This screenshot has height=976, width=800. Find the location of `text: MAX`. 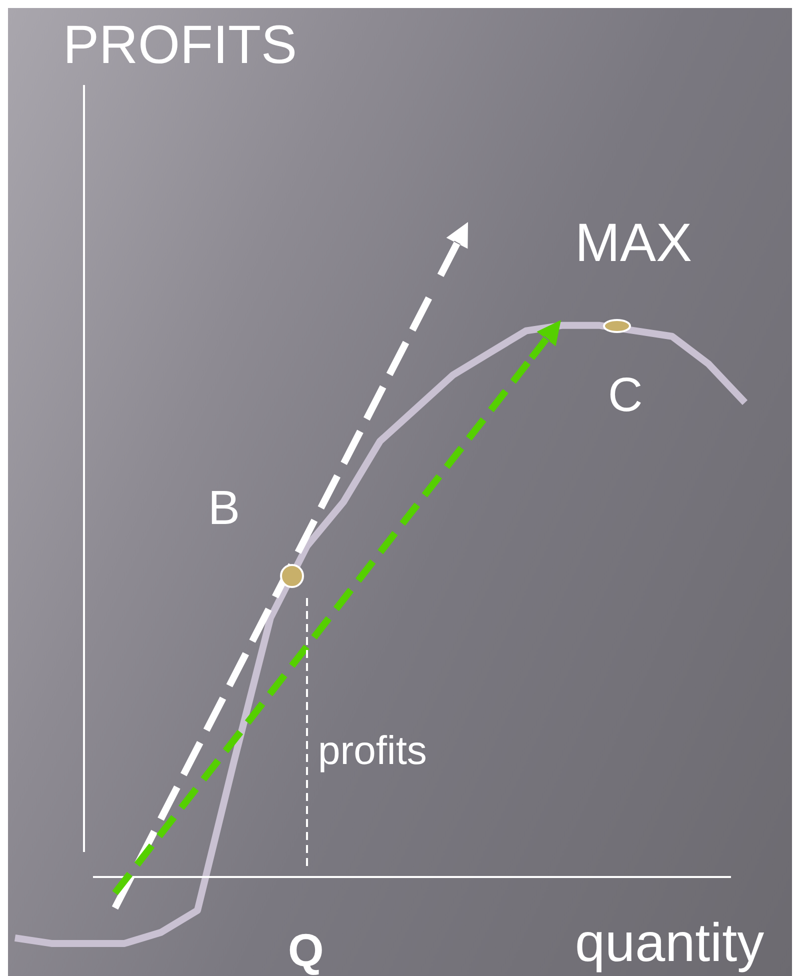

text: MAX is located at coordinates (633, 243).